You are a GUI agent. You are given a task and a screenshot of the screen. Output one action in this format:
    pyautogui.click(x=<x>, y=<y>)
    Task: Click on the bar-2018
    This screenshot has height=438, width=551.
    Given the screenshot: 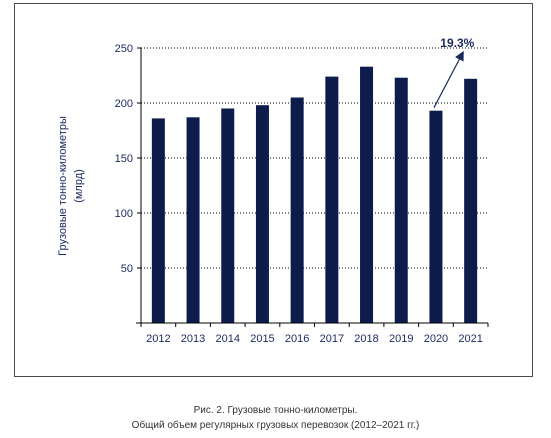 What is the action you would take?
    pyautogui.click(x=367, y=194)
    